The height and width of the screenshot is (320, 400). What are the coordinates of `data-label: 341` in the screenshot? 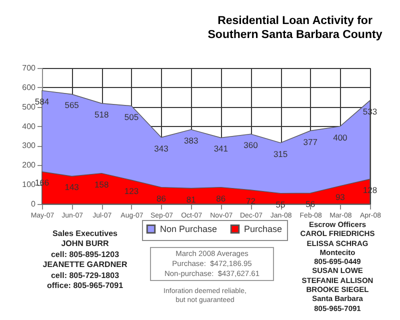 It's located at (221, 149).